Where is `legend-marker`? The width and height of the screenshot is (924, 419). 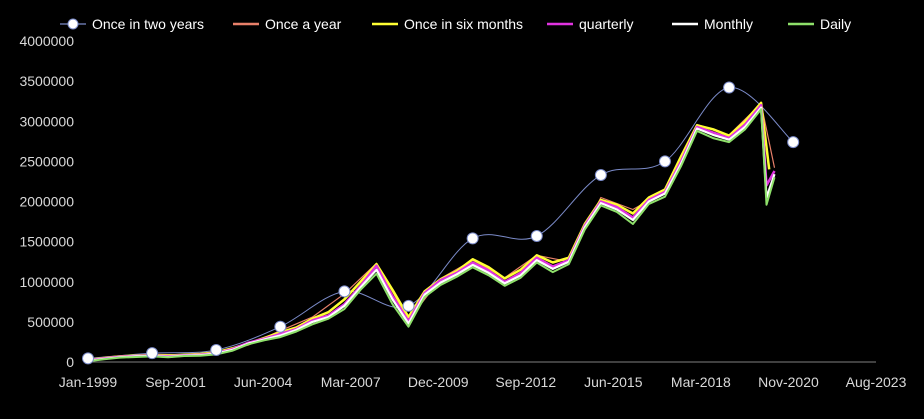 legend-marker is located at coordinates (73, 24).